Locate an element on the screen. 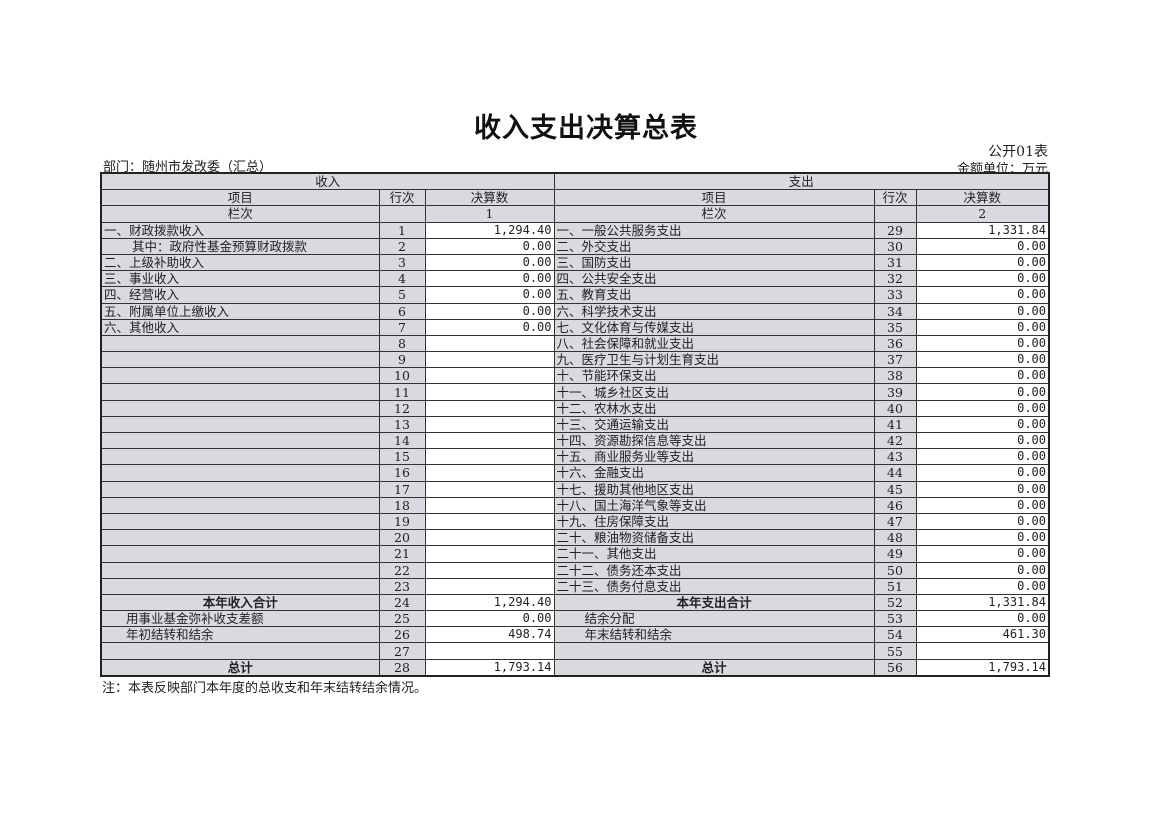 This screenshot has width=1172, height=827. table-row: 9 九、医疗卫生与计划生育支出 37 0.00 is located at coordinates (575, 360).